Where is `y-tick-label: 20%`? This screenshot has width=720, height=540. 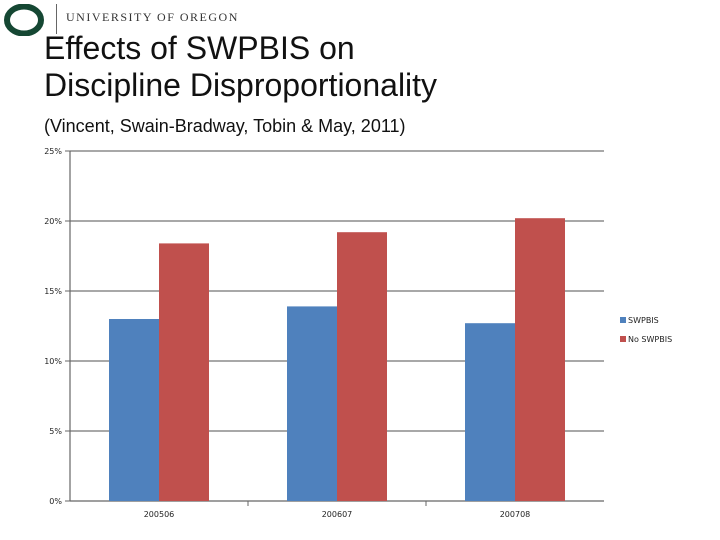
y-tick-label: 20% is located at coordinates (53, 221).